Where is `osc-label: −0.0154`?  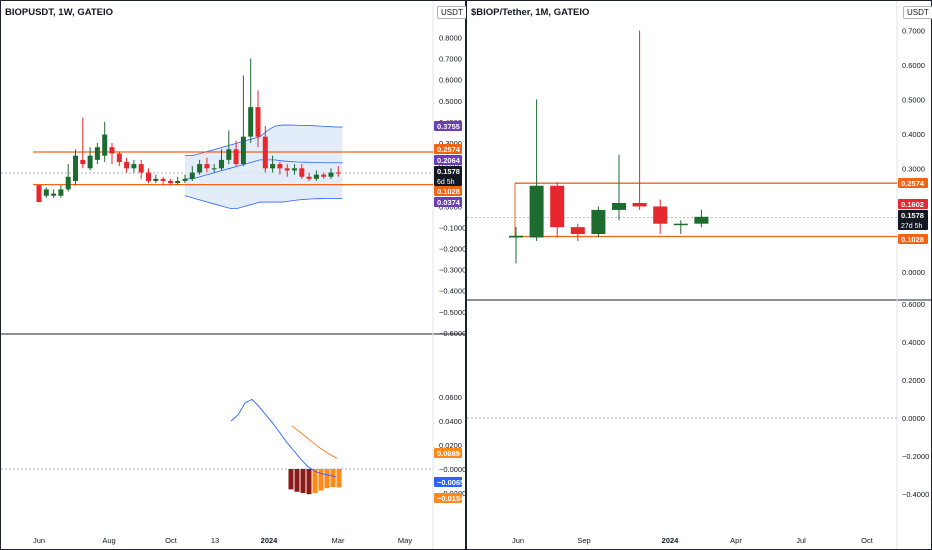 osc-label: −0.0154 is located at coordinates (451, 498).